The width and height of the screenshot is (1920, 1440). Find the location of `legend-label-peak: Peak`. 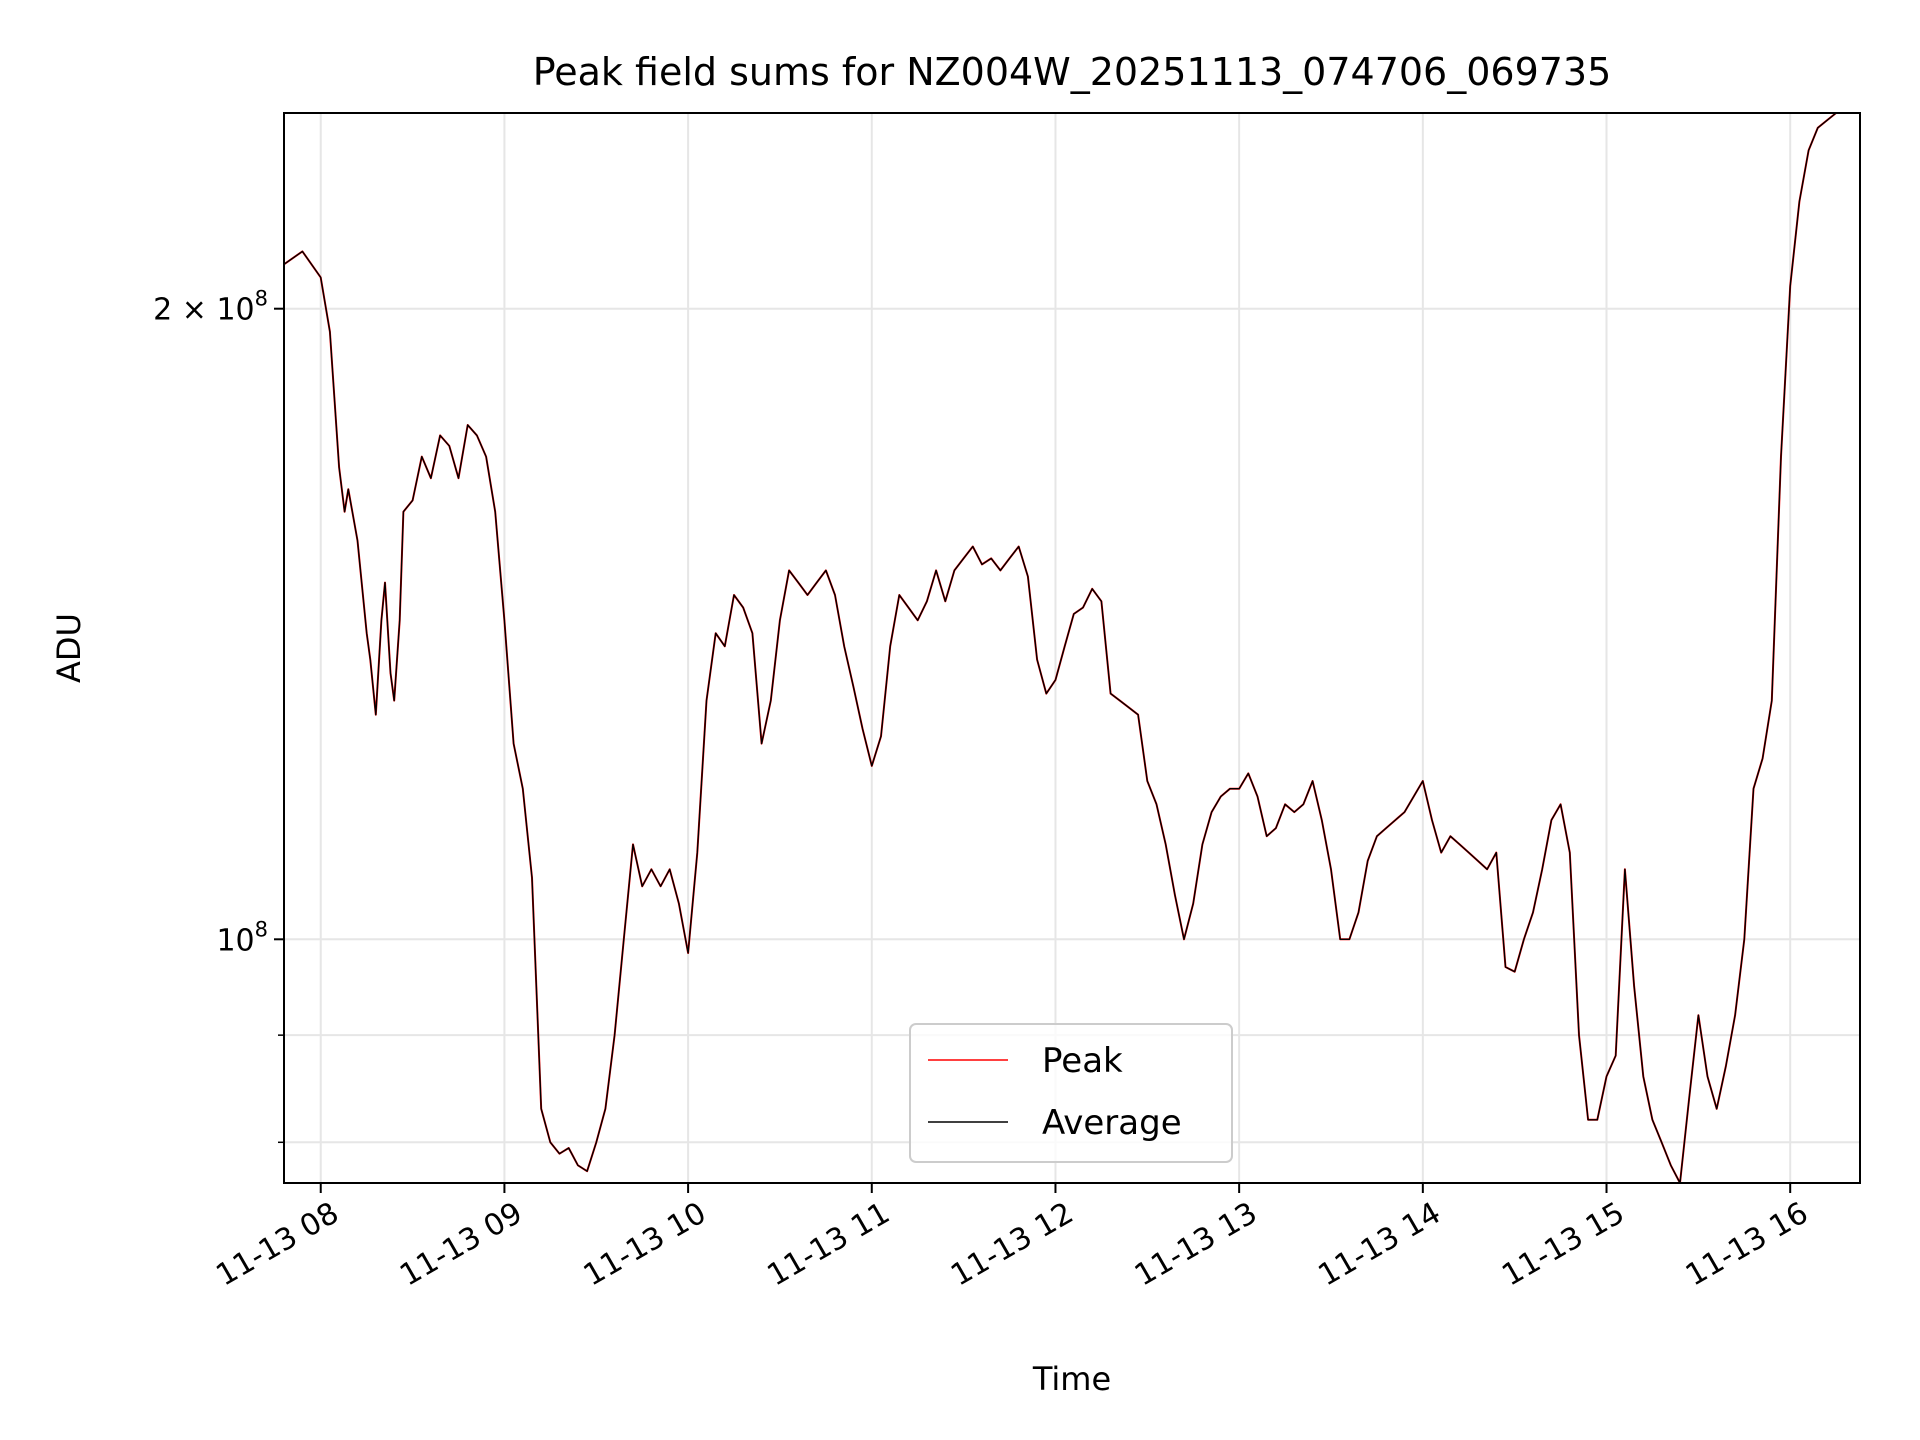

legend-label-peak: Peak is located at coordinates (1082, 1061).